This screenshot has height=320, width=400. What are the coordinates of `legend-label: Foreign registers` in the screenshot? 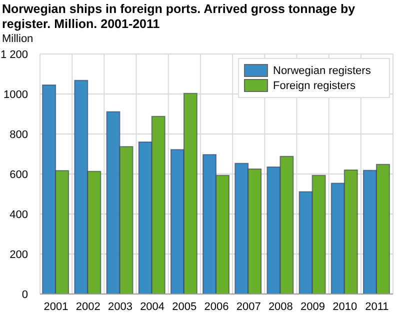 It's located at (314, 86).